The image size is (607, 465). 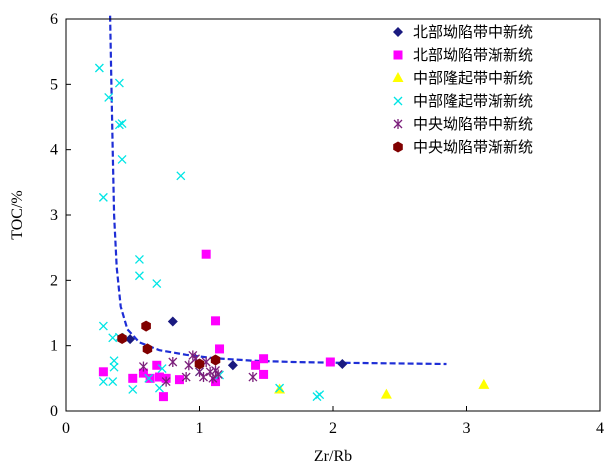 I want to click on y-tick-label: 5, so click(x=54, y=84).